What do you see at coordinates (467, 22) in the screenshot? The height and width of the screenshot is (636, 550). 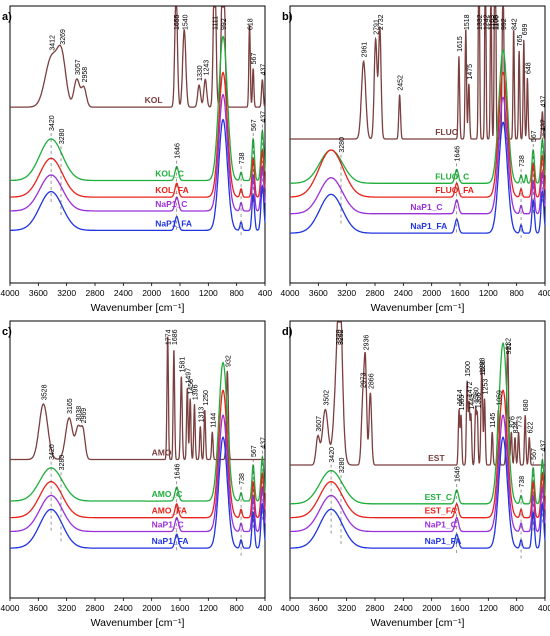 I see `peak-label: 1518` at bounding box center [467, 22].